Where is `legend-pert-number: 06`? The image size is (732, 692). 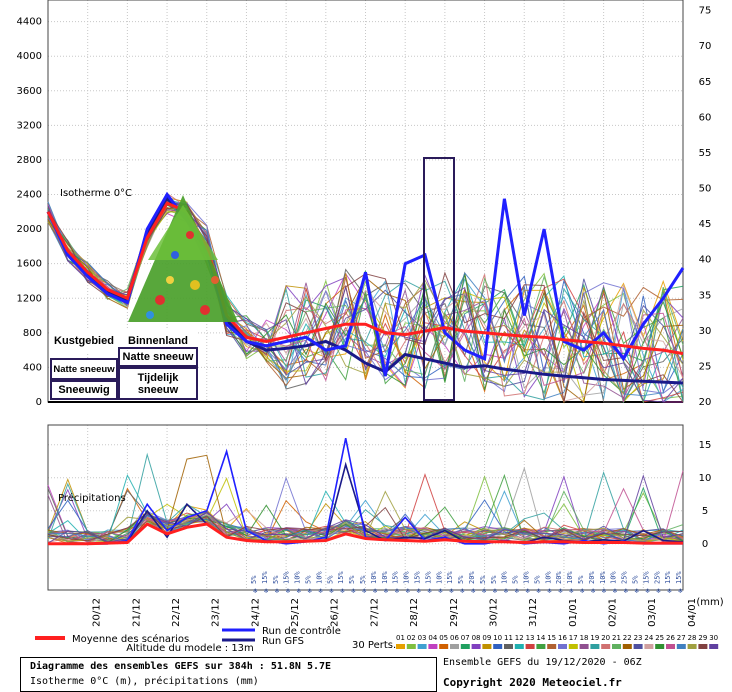
legend-pert-number: 06 is located at coordinates (454, 638).